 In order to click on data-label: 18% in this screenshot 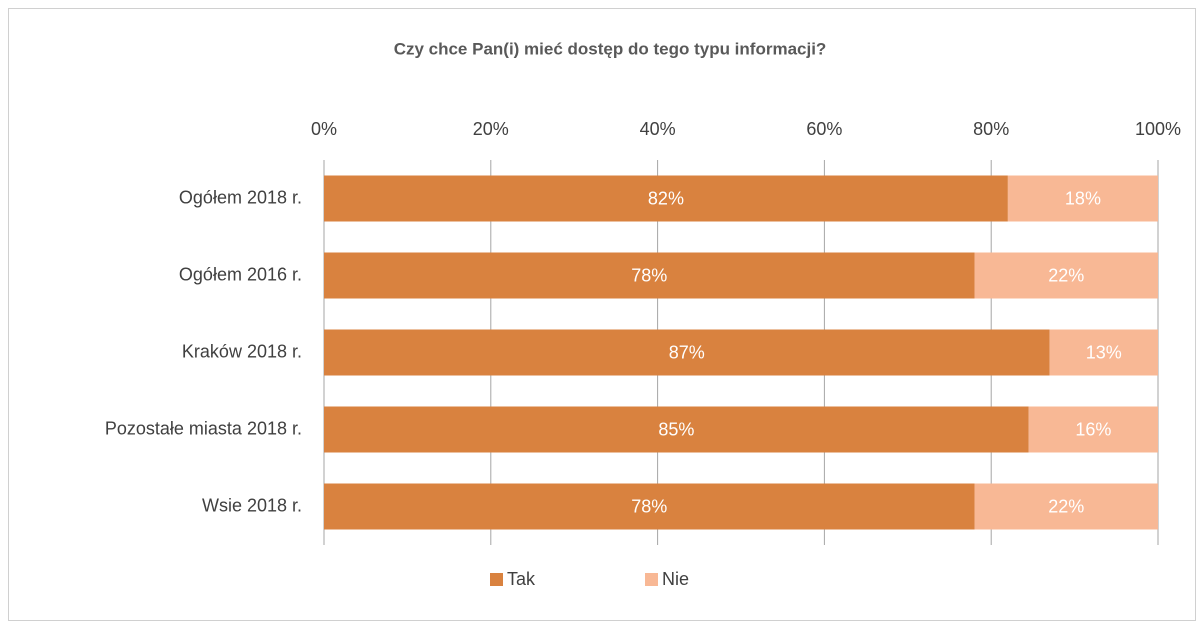, I will do `click(1083, 198)`.